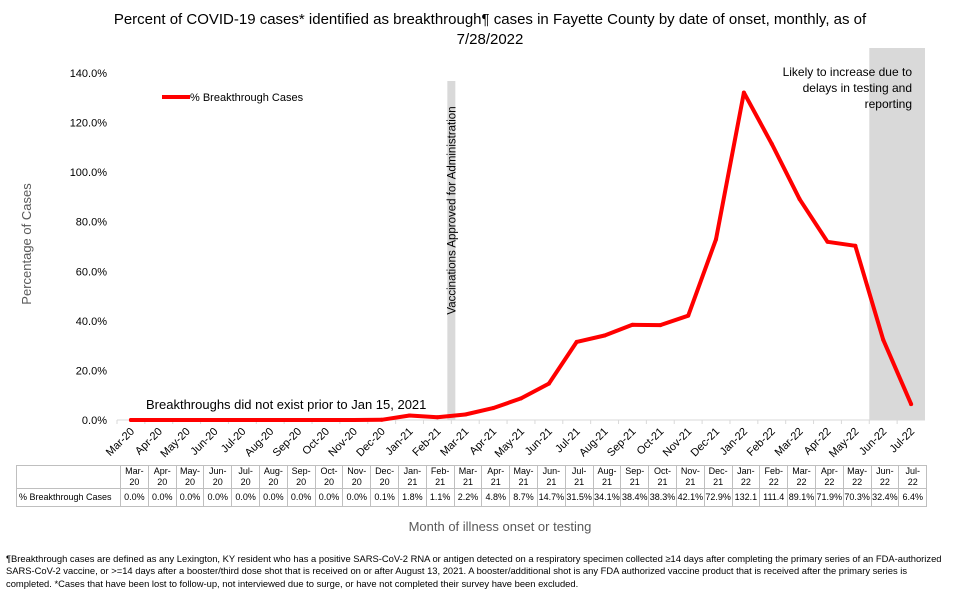 The width and height of the screenshot is (956, 594). Describe the element at coordinates (190, 477) in the screenshot. I see `table-header-cell: May- 20` at that location.